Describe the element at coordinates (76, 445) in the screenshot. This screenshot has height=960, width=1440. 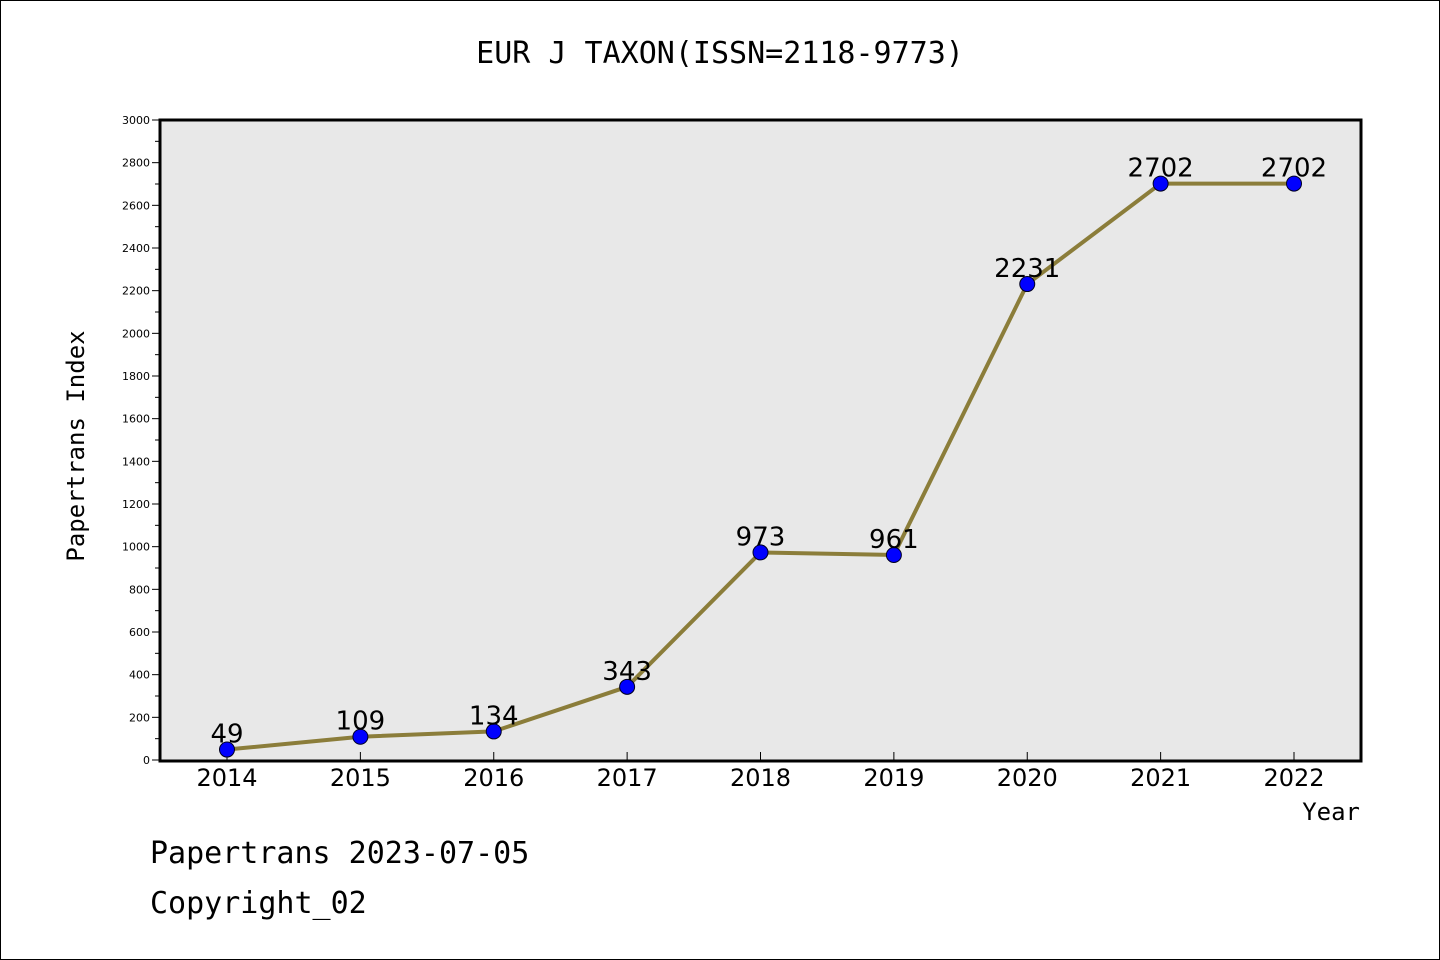
I see `y-axis-title: Papertrans Index` at that location.